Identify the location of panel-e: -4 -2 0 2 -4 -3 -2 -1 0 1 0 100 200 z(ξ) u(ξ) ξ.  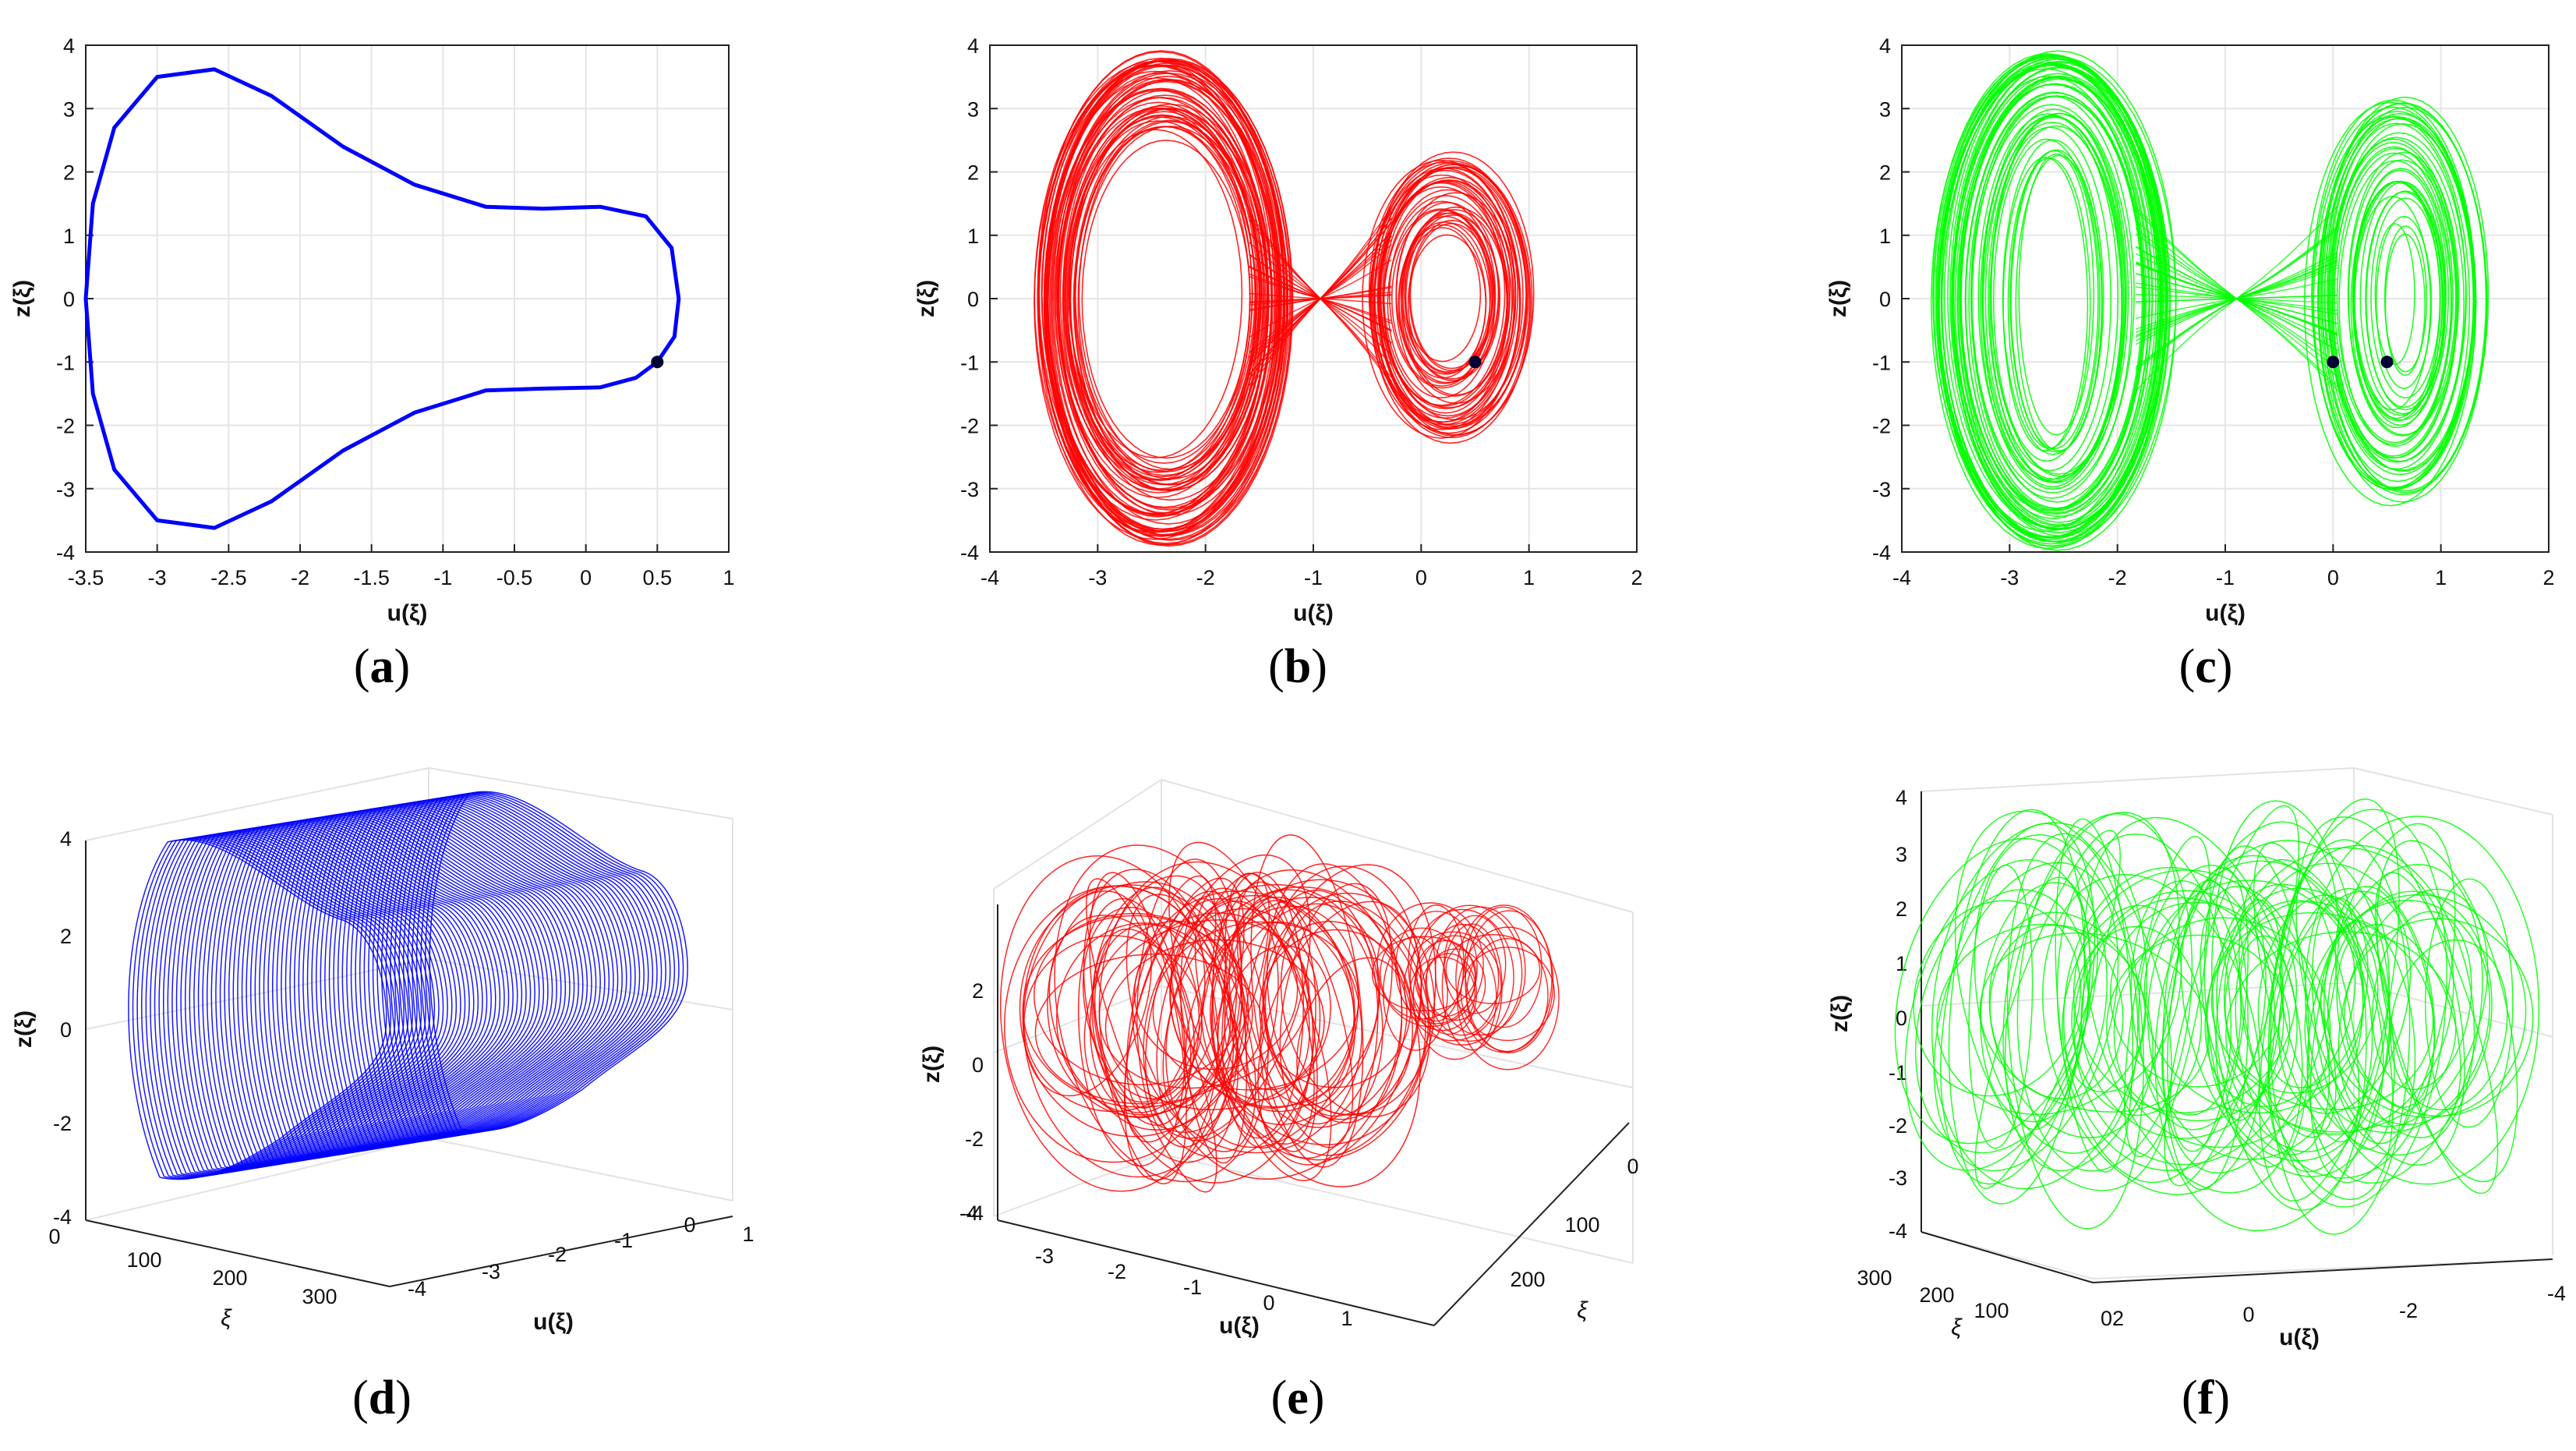
(1279, 1059).